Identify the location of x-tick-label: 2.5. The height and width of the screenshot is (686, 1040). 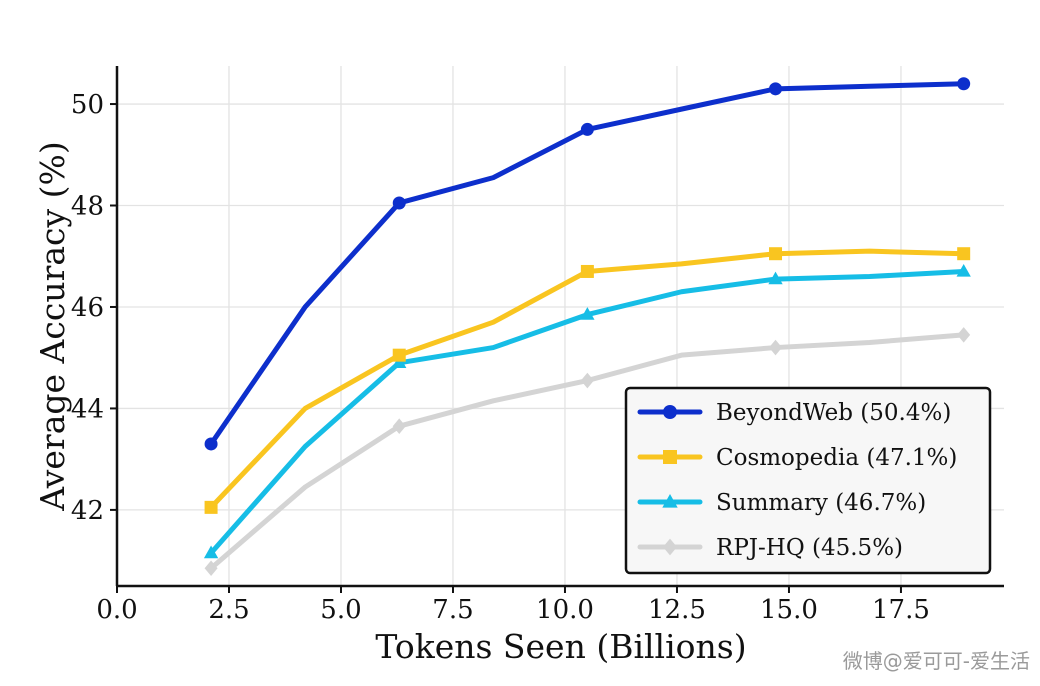
(228, 610).